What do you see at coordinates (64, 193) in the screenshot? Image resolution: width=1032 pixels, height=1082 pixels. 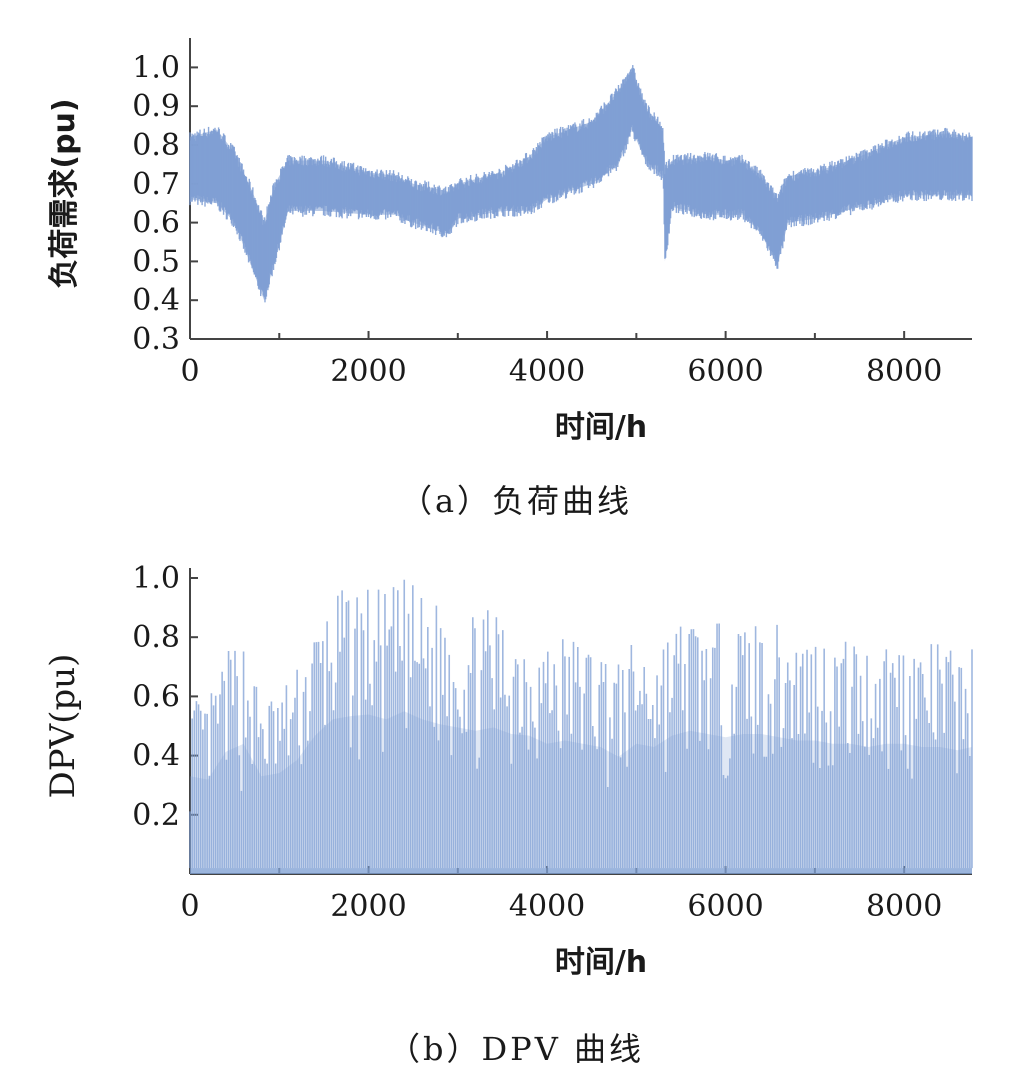 I see `y-axis-title: 负荷需求(pu)` at bounding box center [64, 193].